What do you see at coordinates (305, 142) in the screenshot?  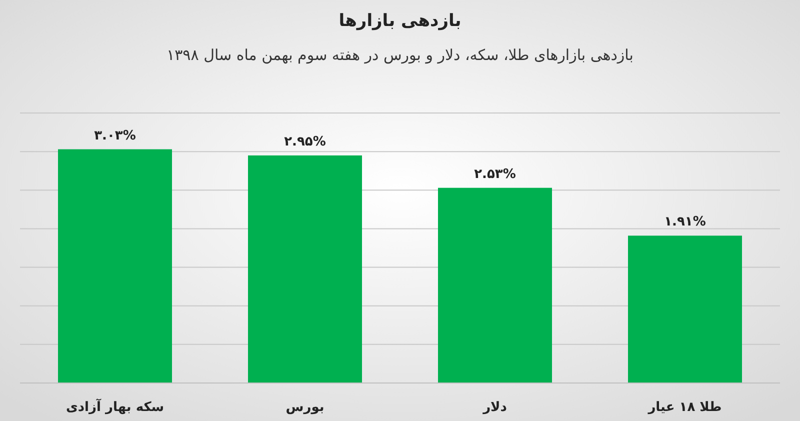 I see `data-label: ۲.۹۵%` at bounding box center [305, 142].